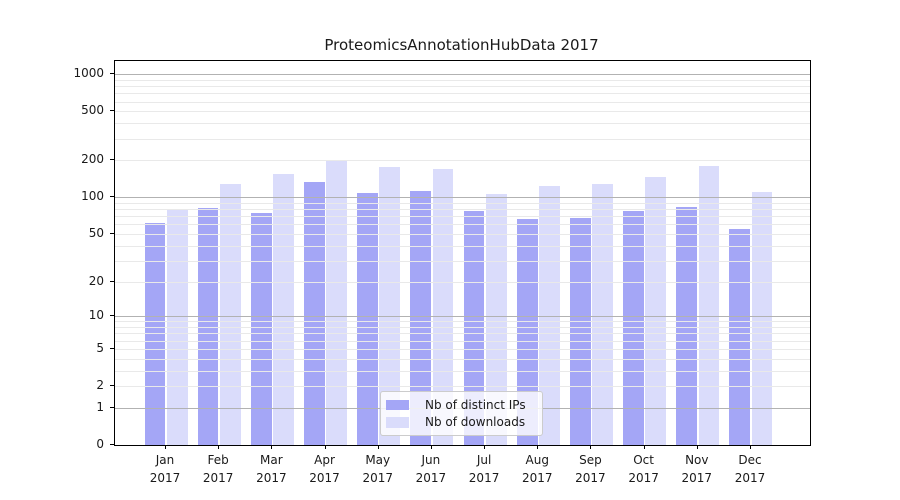 The width and height of the screenshot is (900, 500). I want to click on legend-label-distinct-ips: Nb of distinct IPs, so click(475, 404).